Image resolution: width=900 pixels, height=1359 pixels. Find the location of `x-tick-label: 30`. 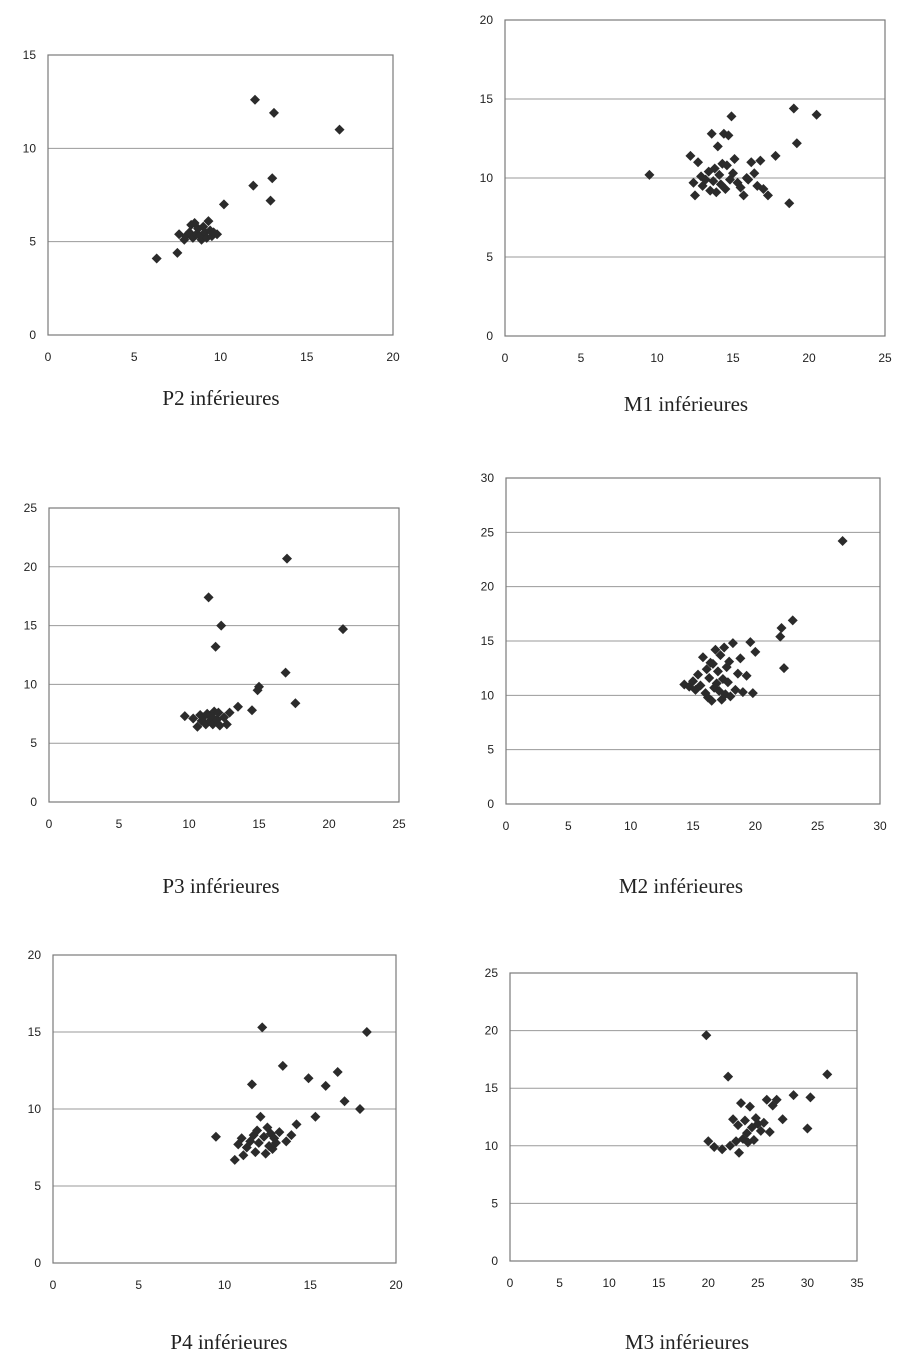

x-tick-label: 30 is located at coordinates (880, 826).